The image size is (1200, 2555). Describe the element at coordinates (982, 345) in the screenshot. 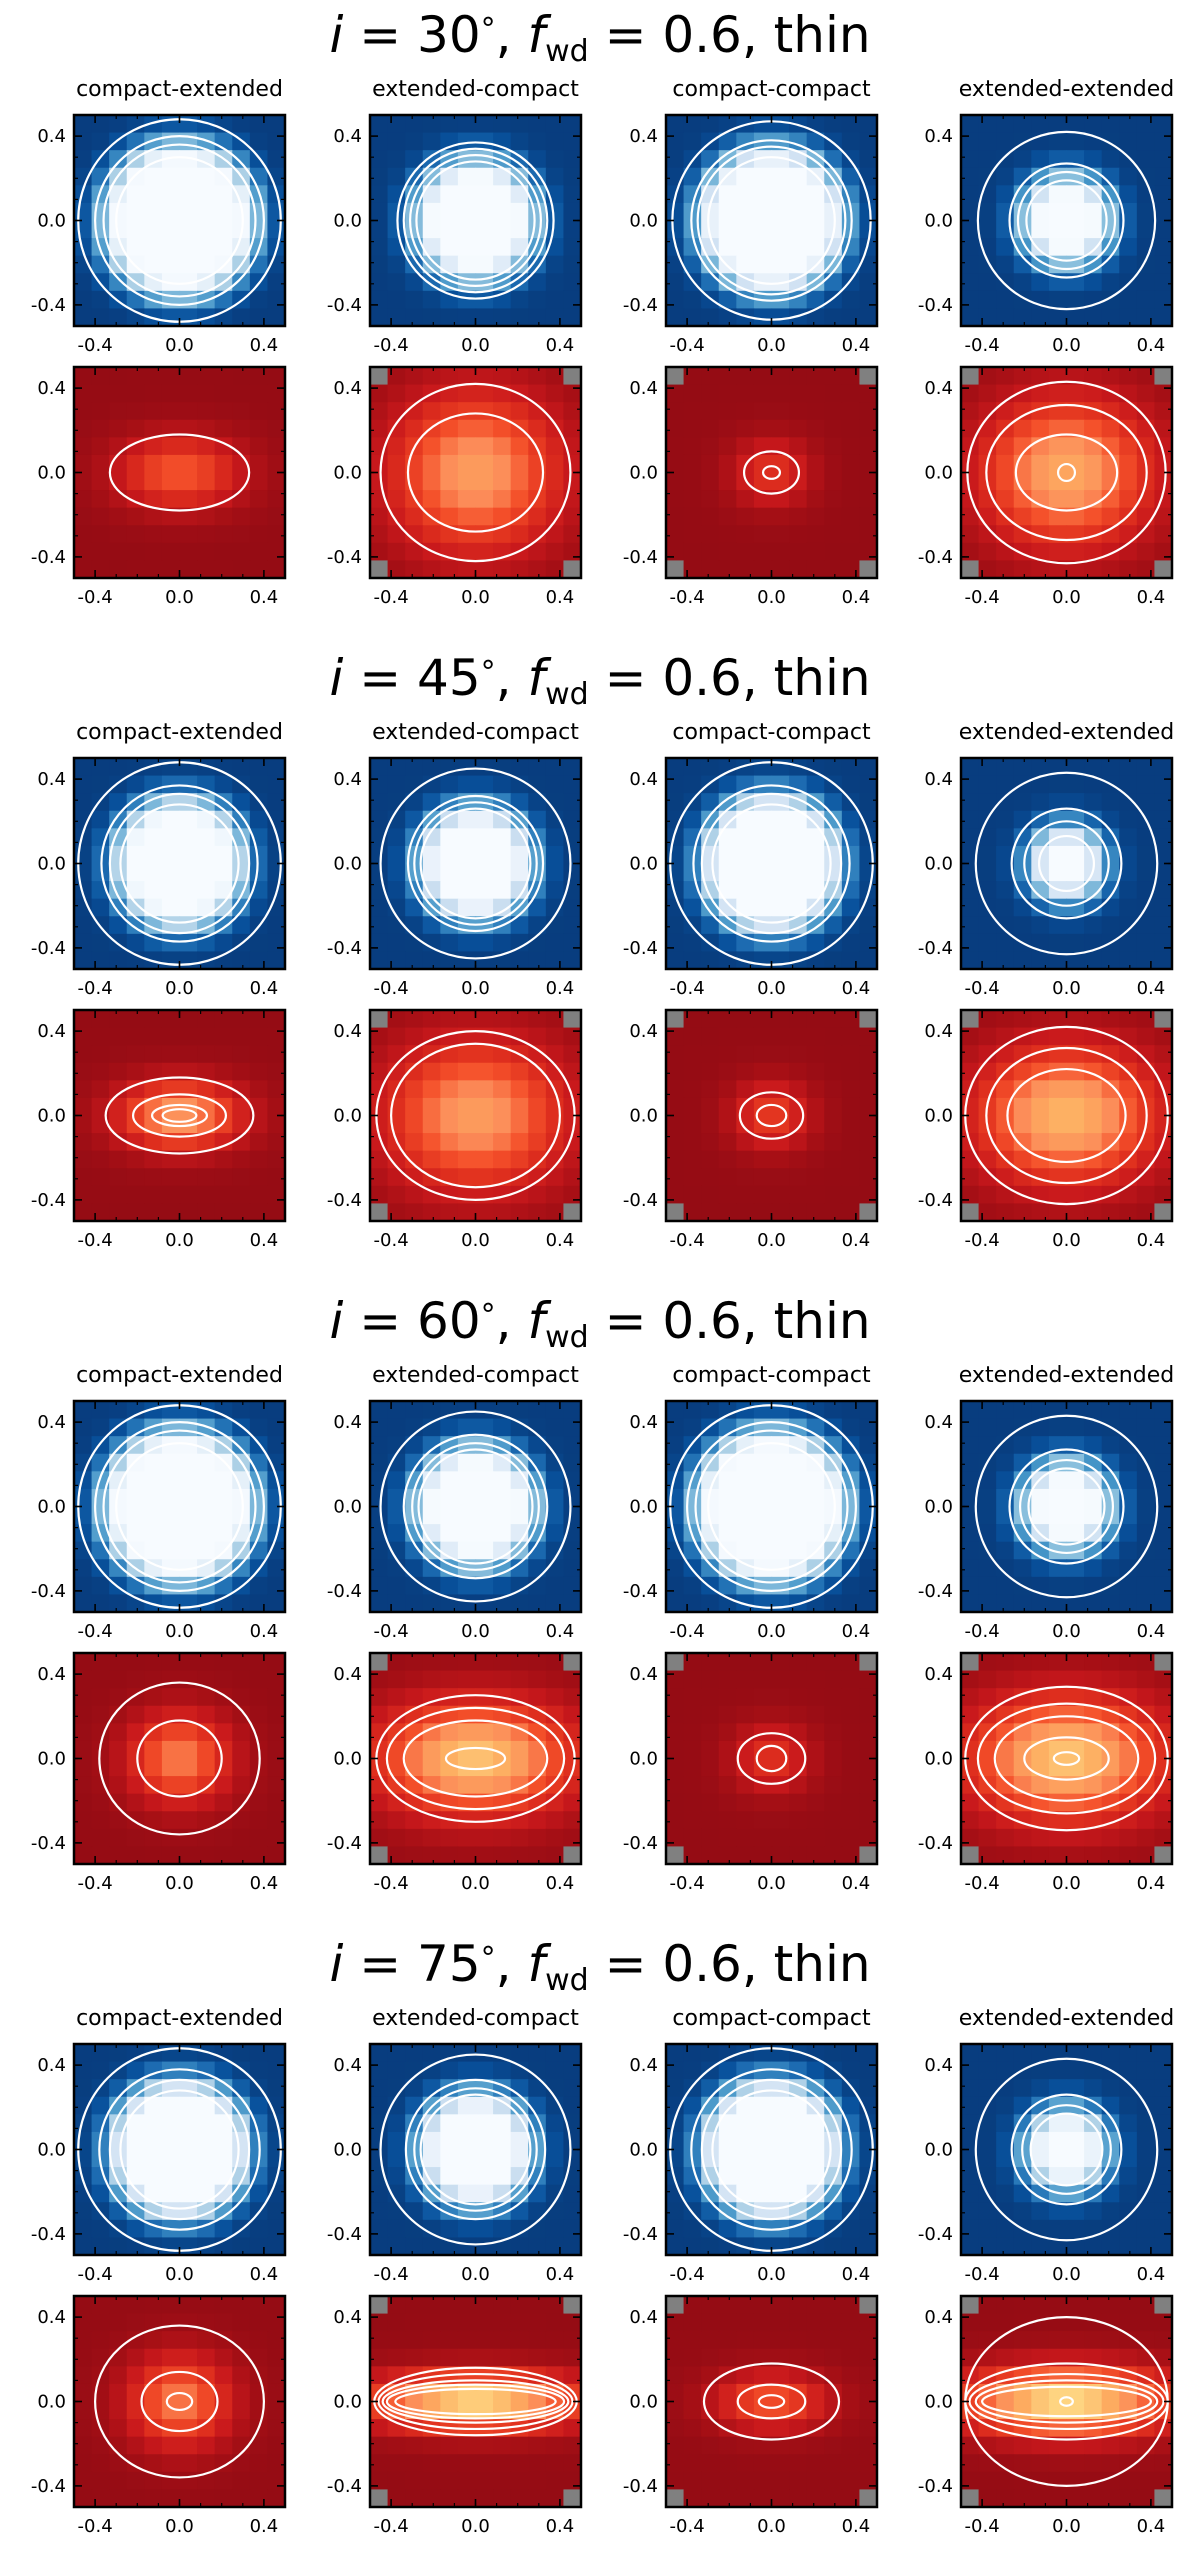

I see `x-tick-label: -0.4` at that location.